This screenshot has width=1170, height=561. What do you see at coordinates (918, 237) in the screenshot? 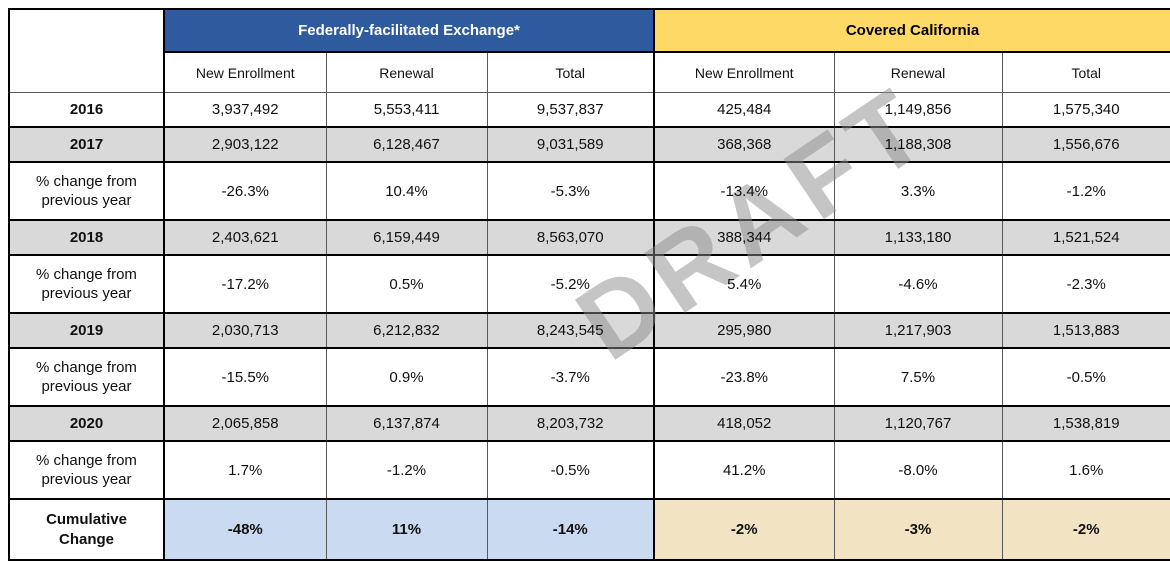
I see `value-cell: 1,133,180` at bounding box center [918, 237].